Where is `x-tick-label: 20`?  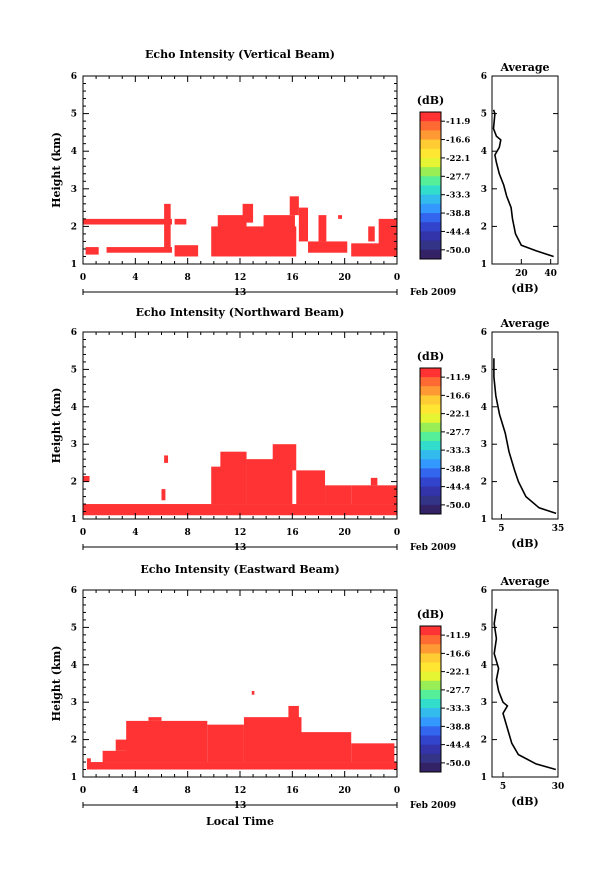 x-tick-label: 20 is located at coordinates (344, 278).